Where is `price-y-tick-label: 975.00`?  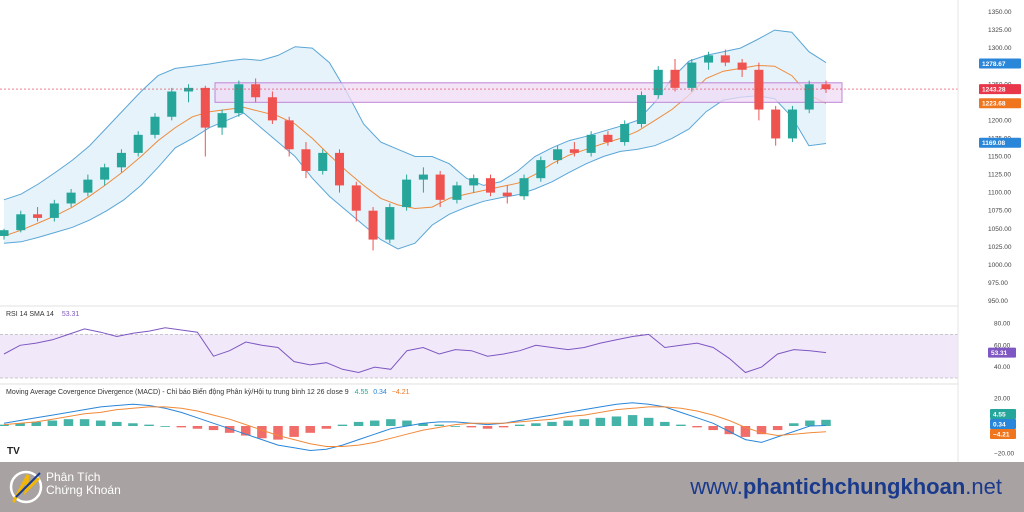 price-y-tick-label: 975.00 is located at coordinates (998, 283).